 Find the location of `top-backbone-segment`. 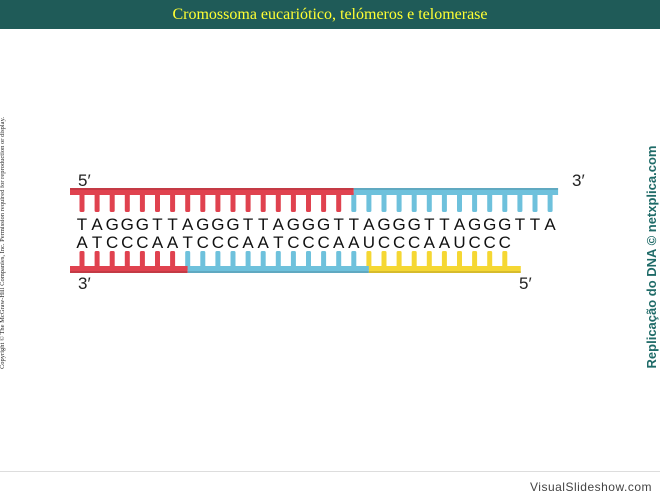

top-backbone-segment is located at coordinates (456, 191).